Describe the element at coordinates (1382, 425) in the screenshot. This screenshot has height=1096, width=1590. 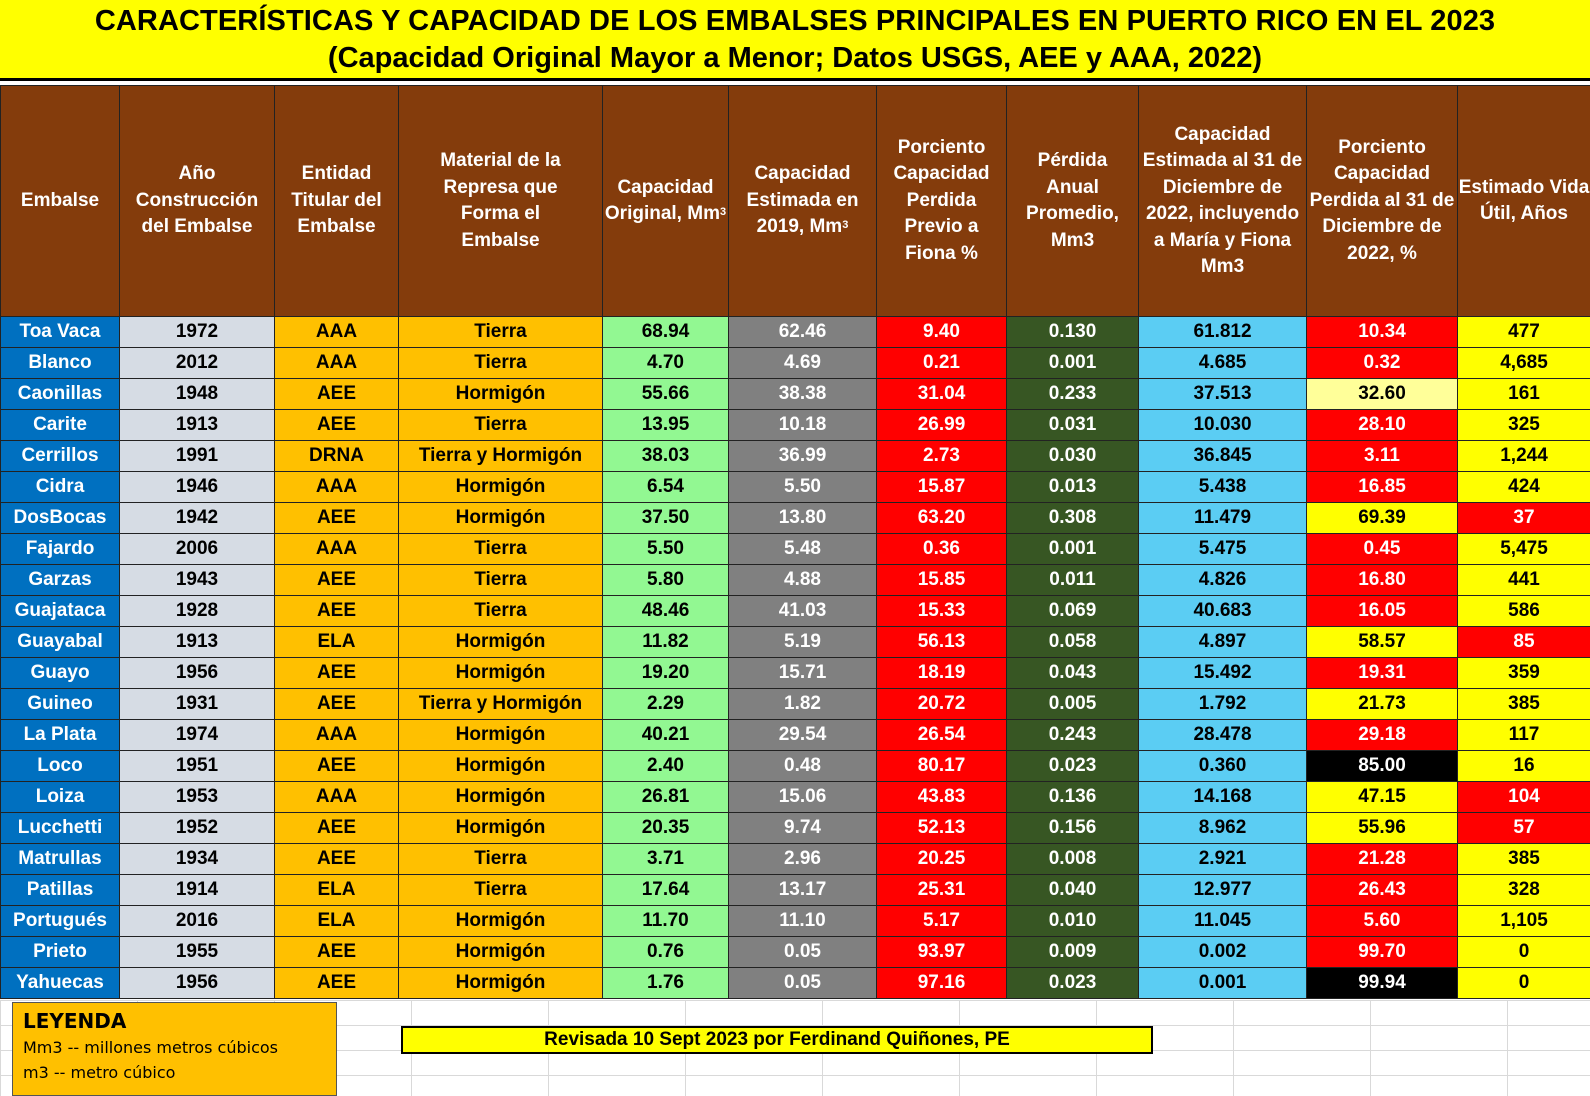
I see `cell-pct-2022: 28.10` at that location.